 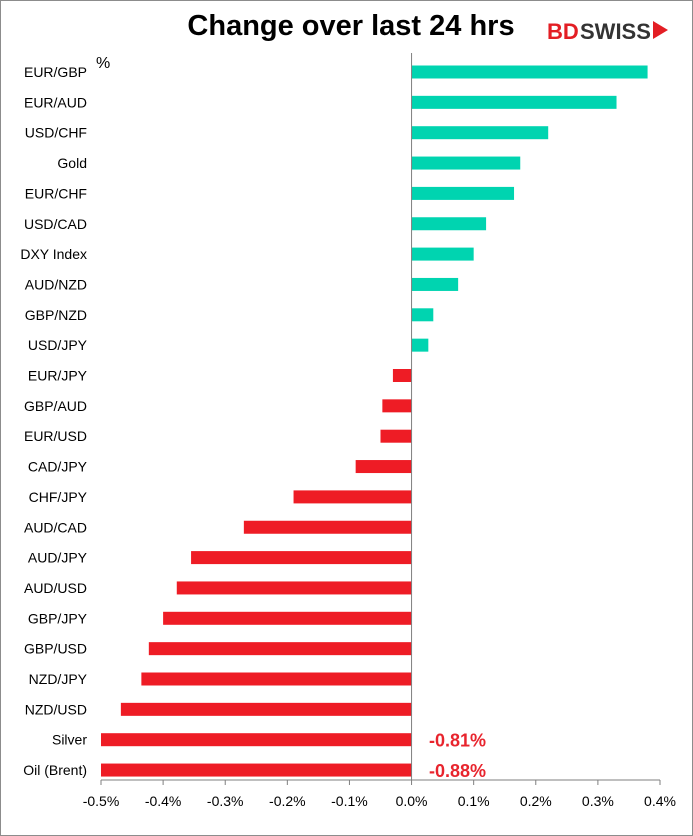 What do you see at coordinates (563, 31) in the screenshot?
I see `logo-text-bd: BD` at bounding box center [563, 31].